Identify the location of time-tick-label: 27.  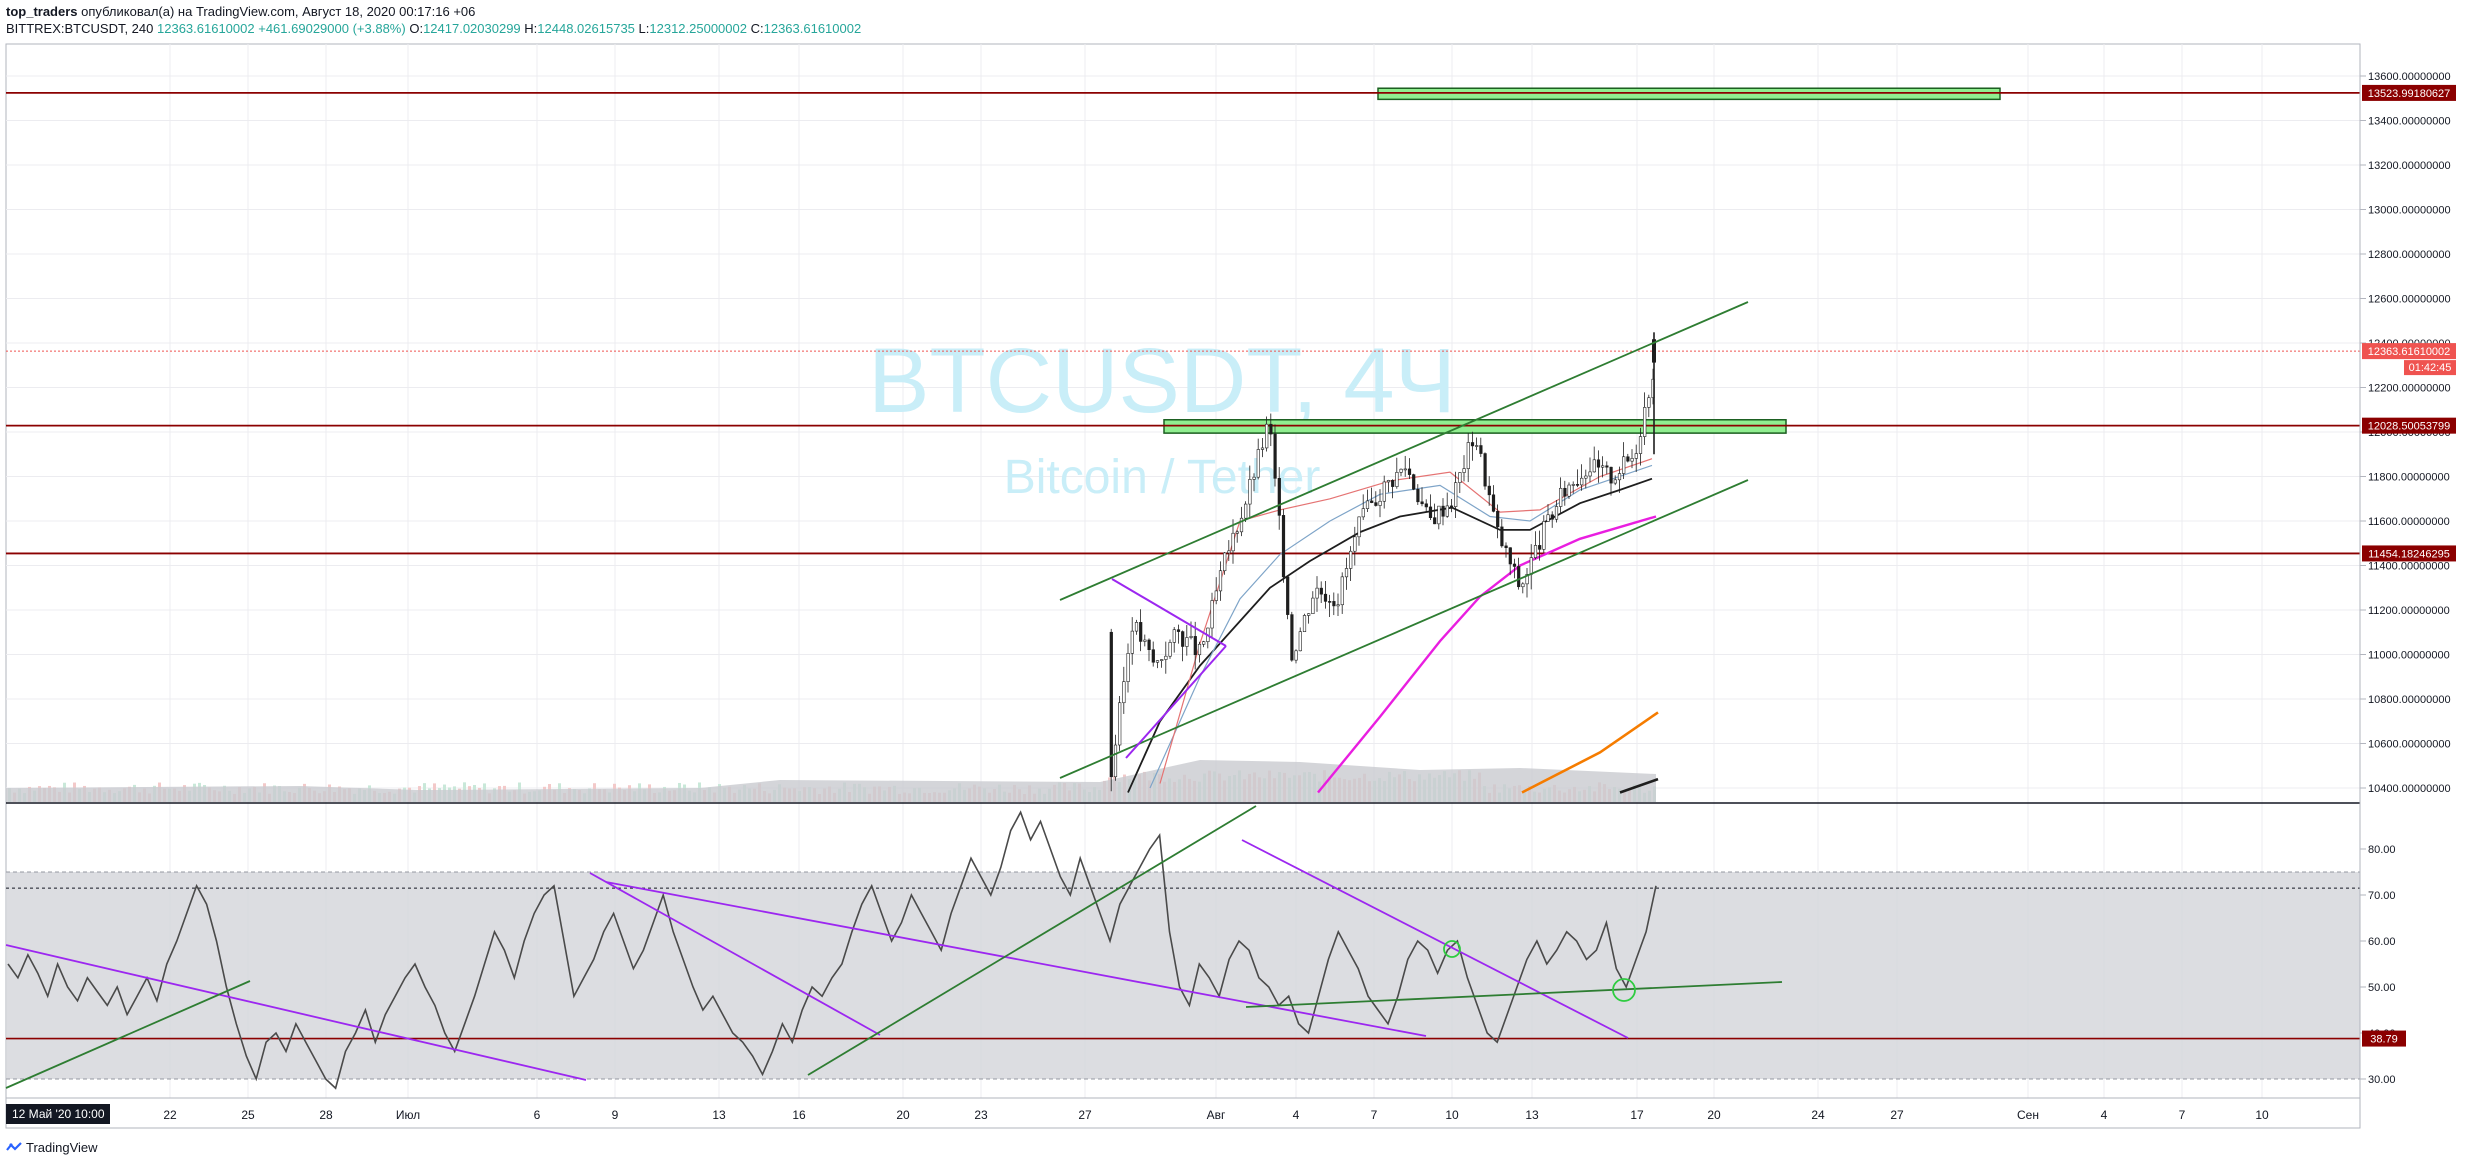
(1897, 1115).